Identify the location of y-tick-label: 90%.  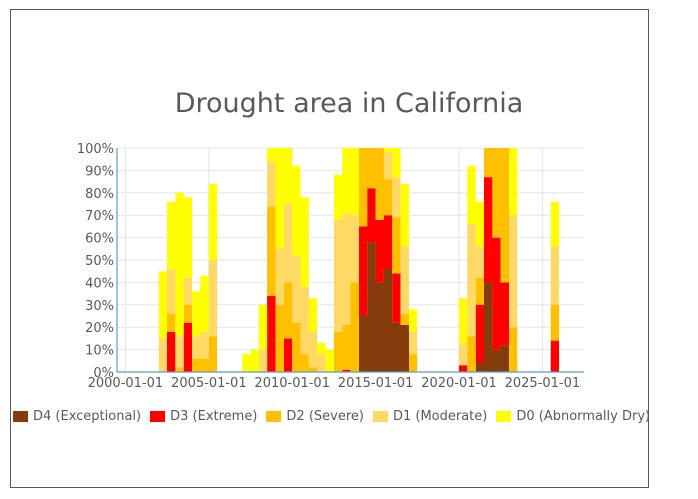
(99, 171).